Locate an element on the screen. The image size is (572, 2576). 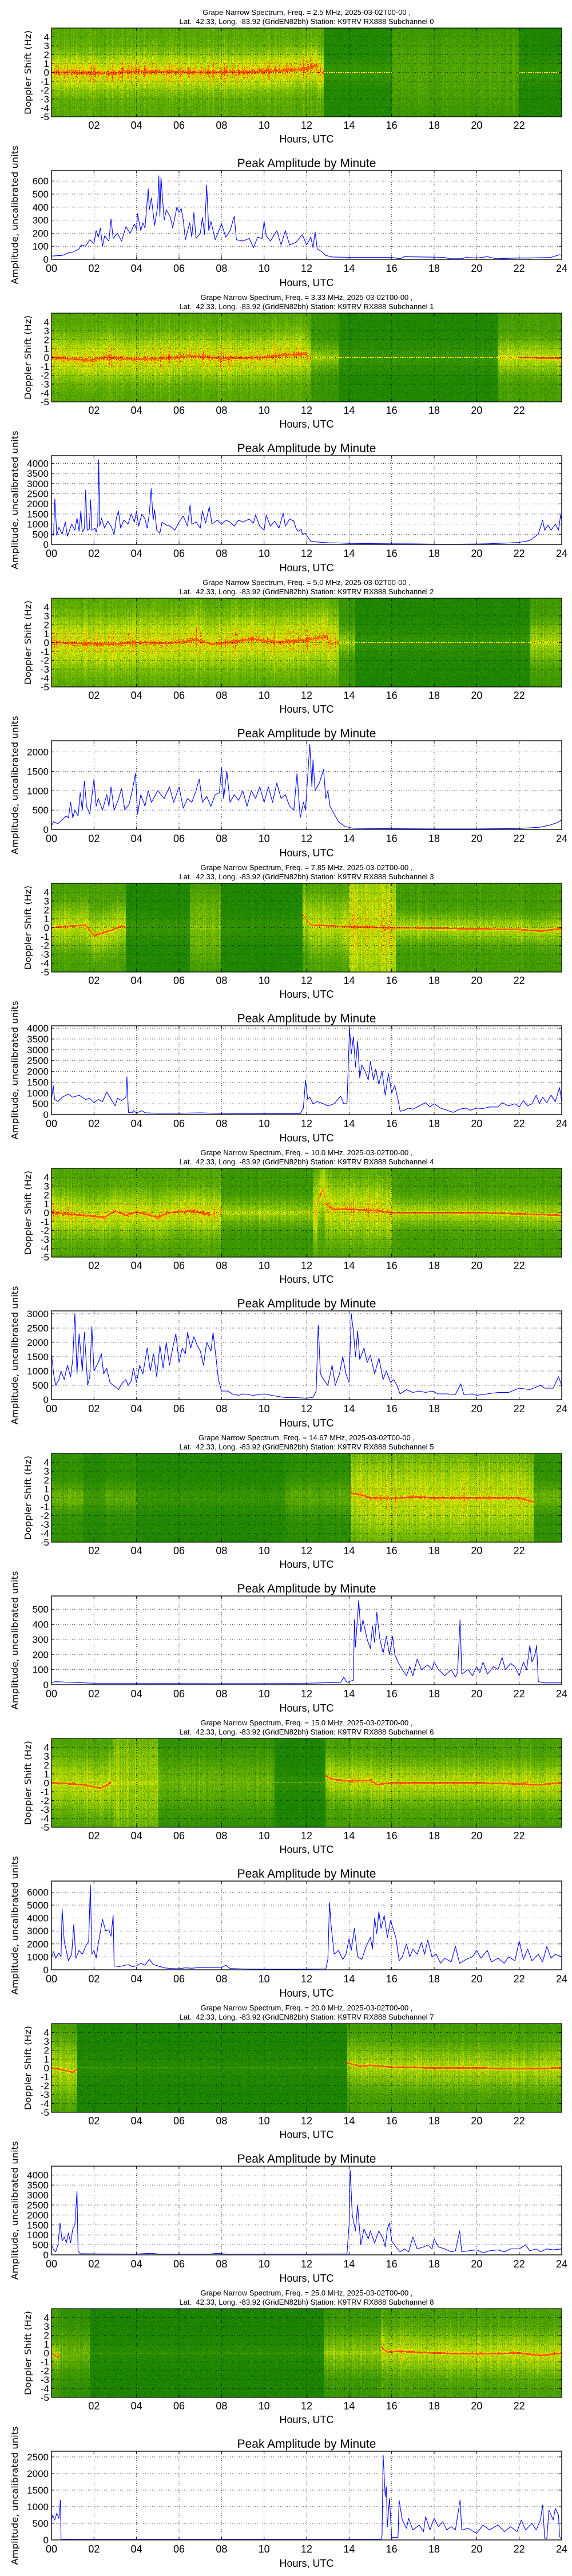
y-tick-label: 100 is located at coordinates (41, 1670).